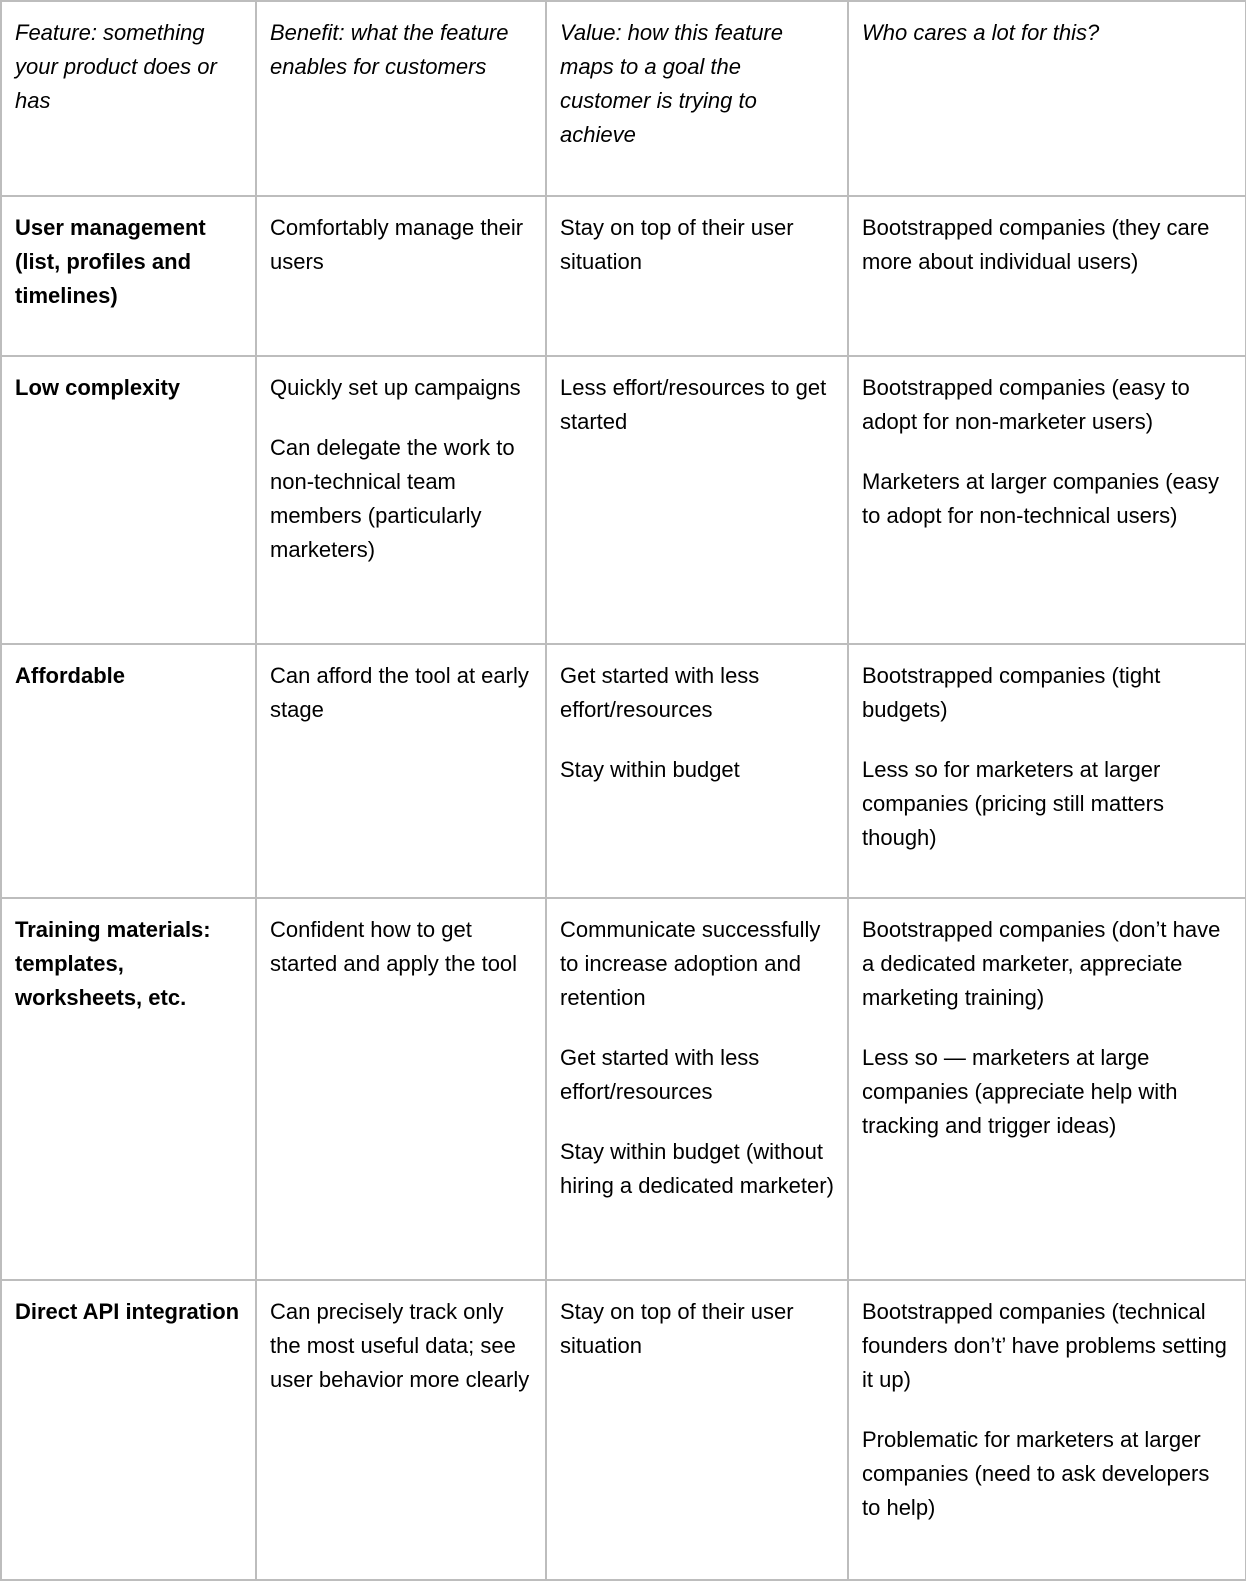  What do you see at coordinates (128, 500) in the screenshot?
I see `cell-feature: Low complexity` at bounding box center [128, 500].